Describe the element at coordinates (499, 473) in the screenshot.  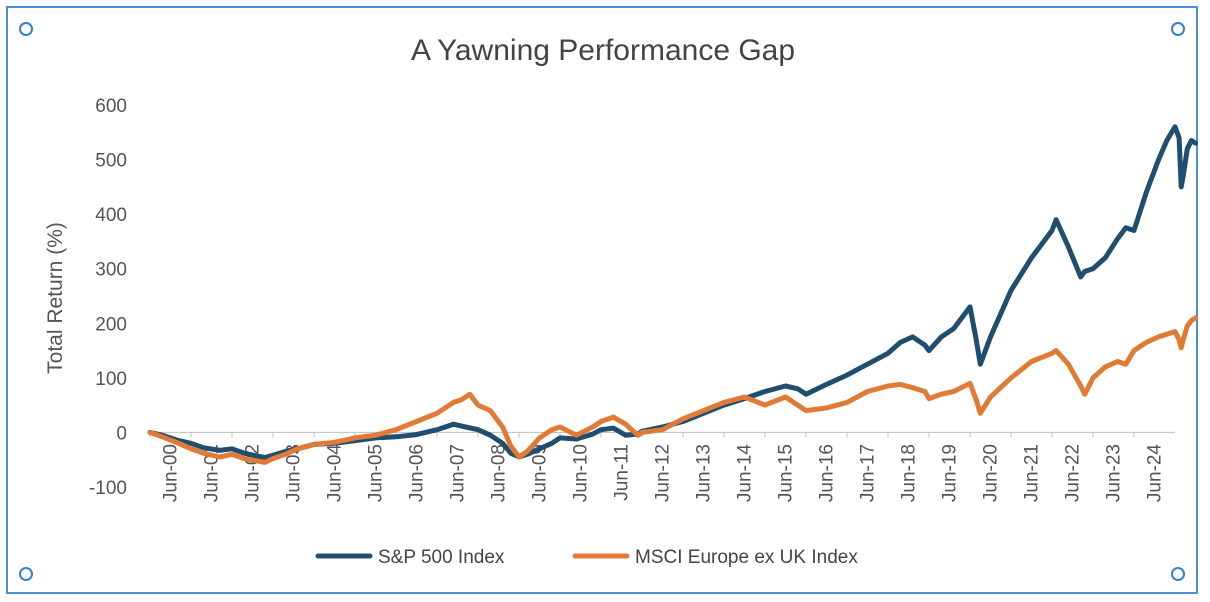
I see `x-tick-label: Jun-08` at that location.